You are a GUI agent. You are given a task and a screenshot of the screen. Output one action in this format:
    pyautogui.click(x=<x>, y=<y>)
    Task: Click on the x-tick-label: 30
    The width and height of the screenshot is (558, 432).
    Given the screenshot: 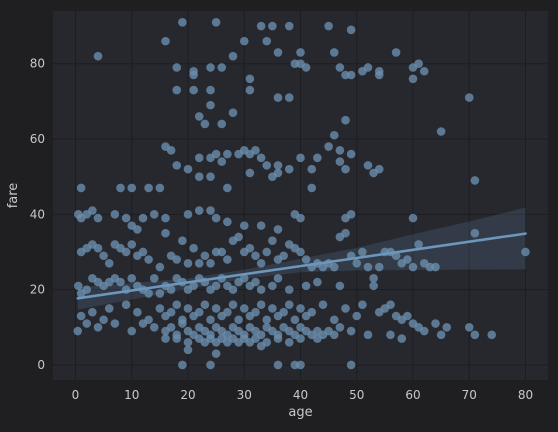 What is the action you would take?
    pyautogui.click(x=244, y=395)
    